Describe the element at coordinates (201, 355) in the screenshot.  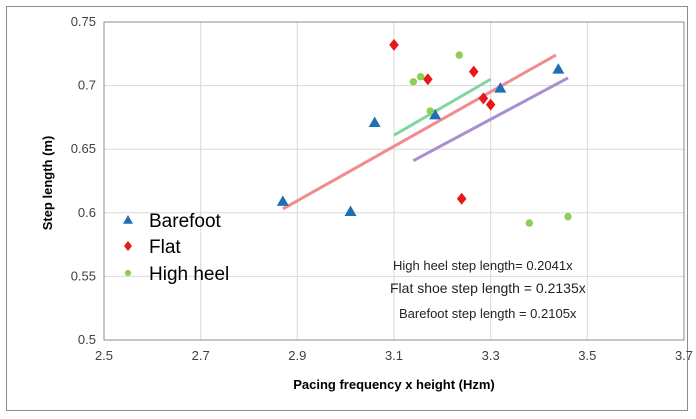
I see `x-tick-label: 2.7` at that location.